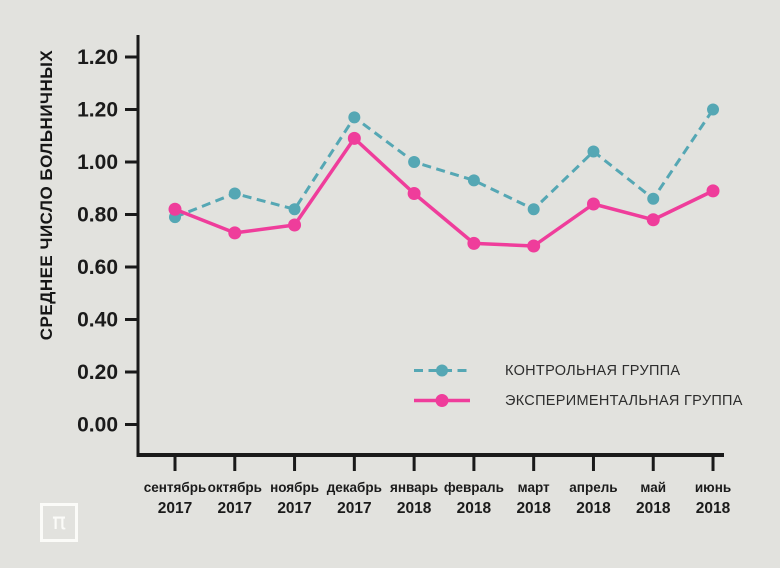  I want to click on control-marker-icon, so click(442, 370).